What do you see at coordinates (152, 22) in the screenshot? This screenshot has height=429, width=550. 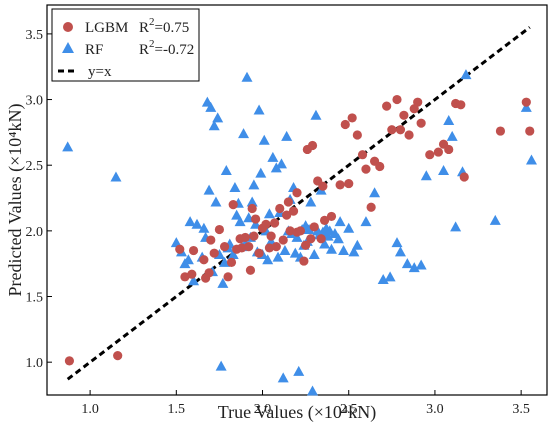 I see `legend-lgbm-r2-sup: 2` at bounding box center [152, 22].